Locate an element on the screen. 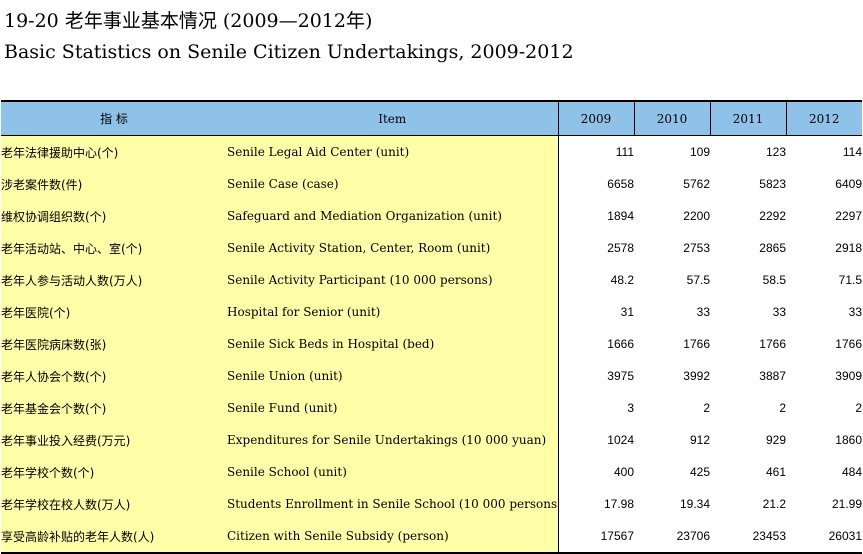  header-year-2009: 2009 is located at coordinates (595, 118).